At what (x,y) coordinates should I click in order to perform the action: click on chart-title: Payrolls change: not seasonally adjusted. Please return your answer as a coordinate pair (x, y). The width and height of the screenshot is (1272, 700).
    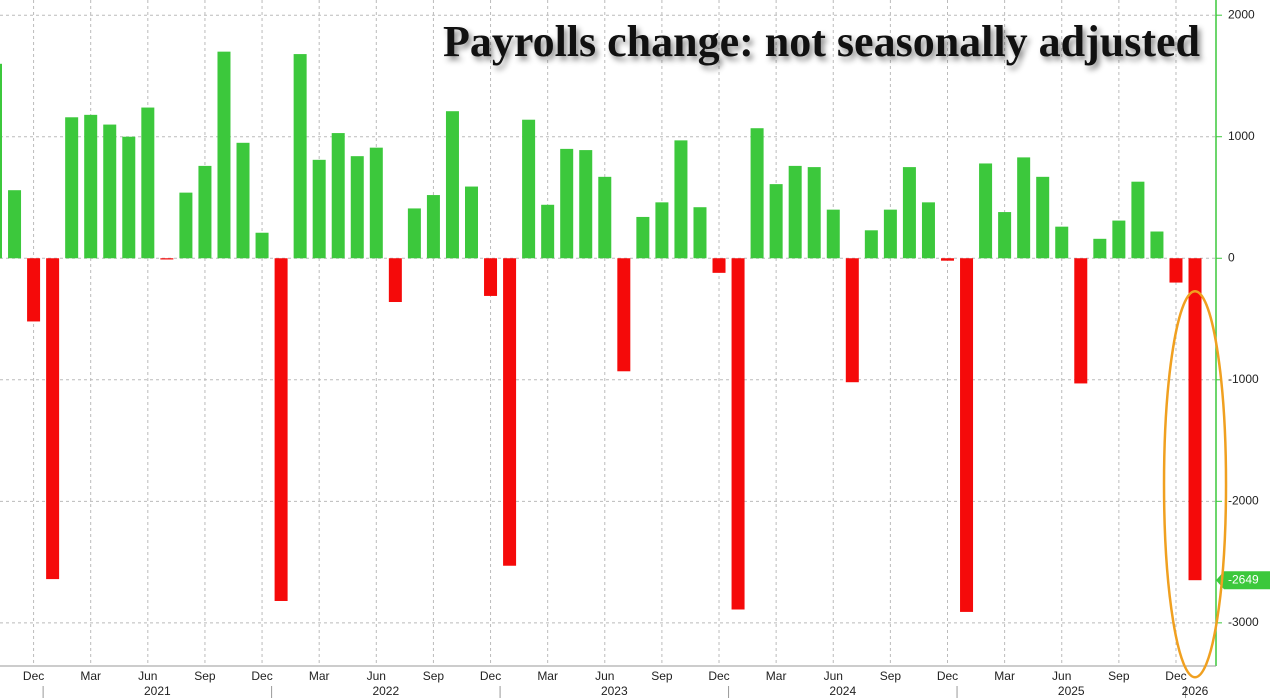
    Looking at the image, I should click on (821, 41).